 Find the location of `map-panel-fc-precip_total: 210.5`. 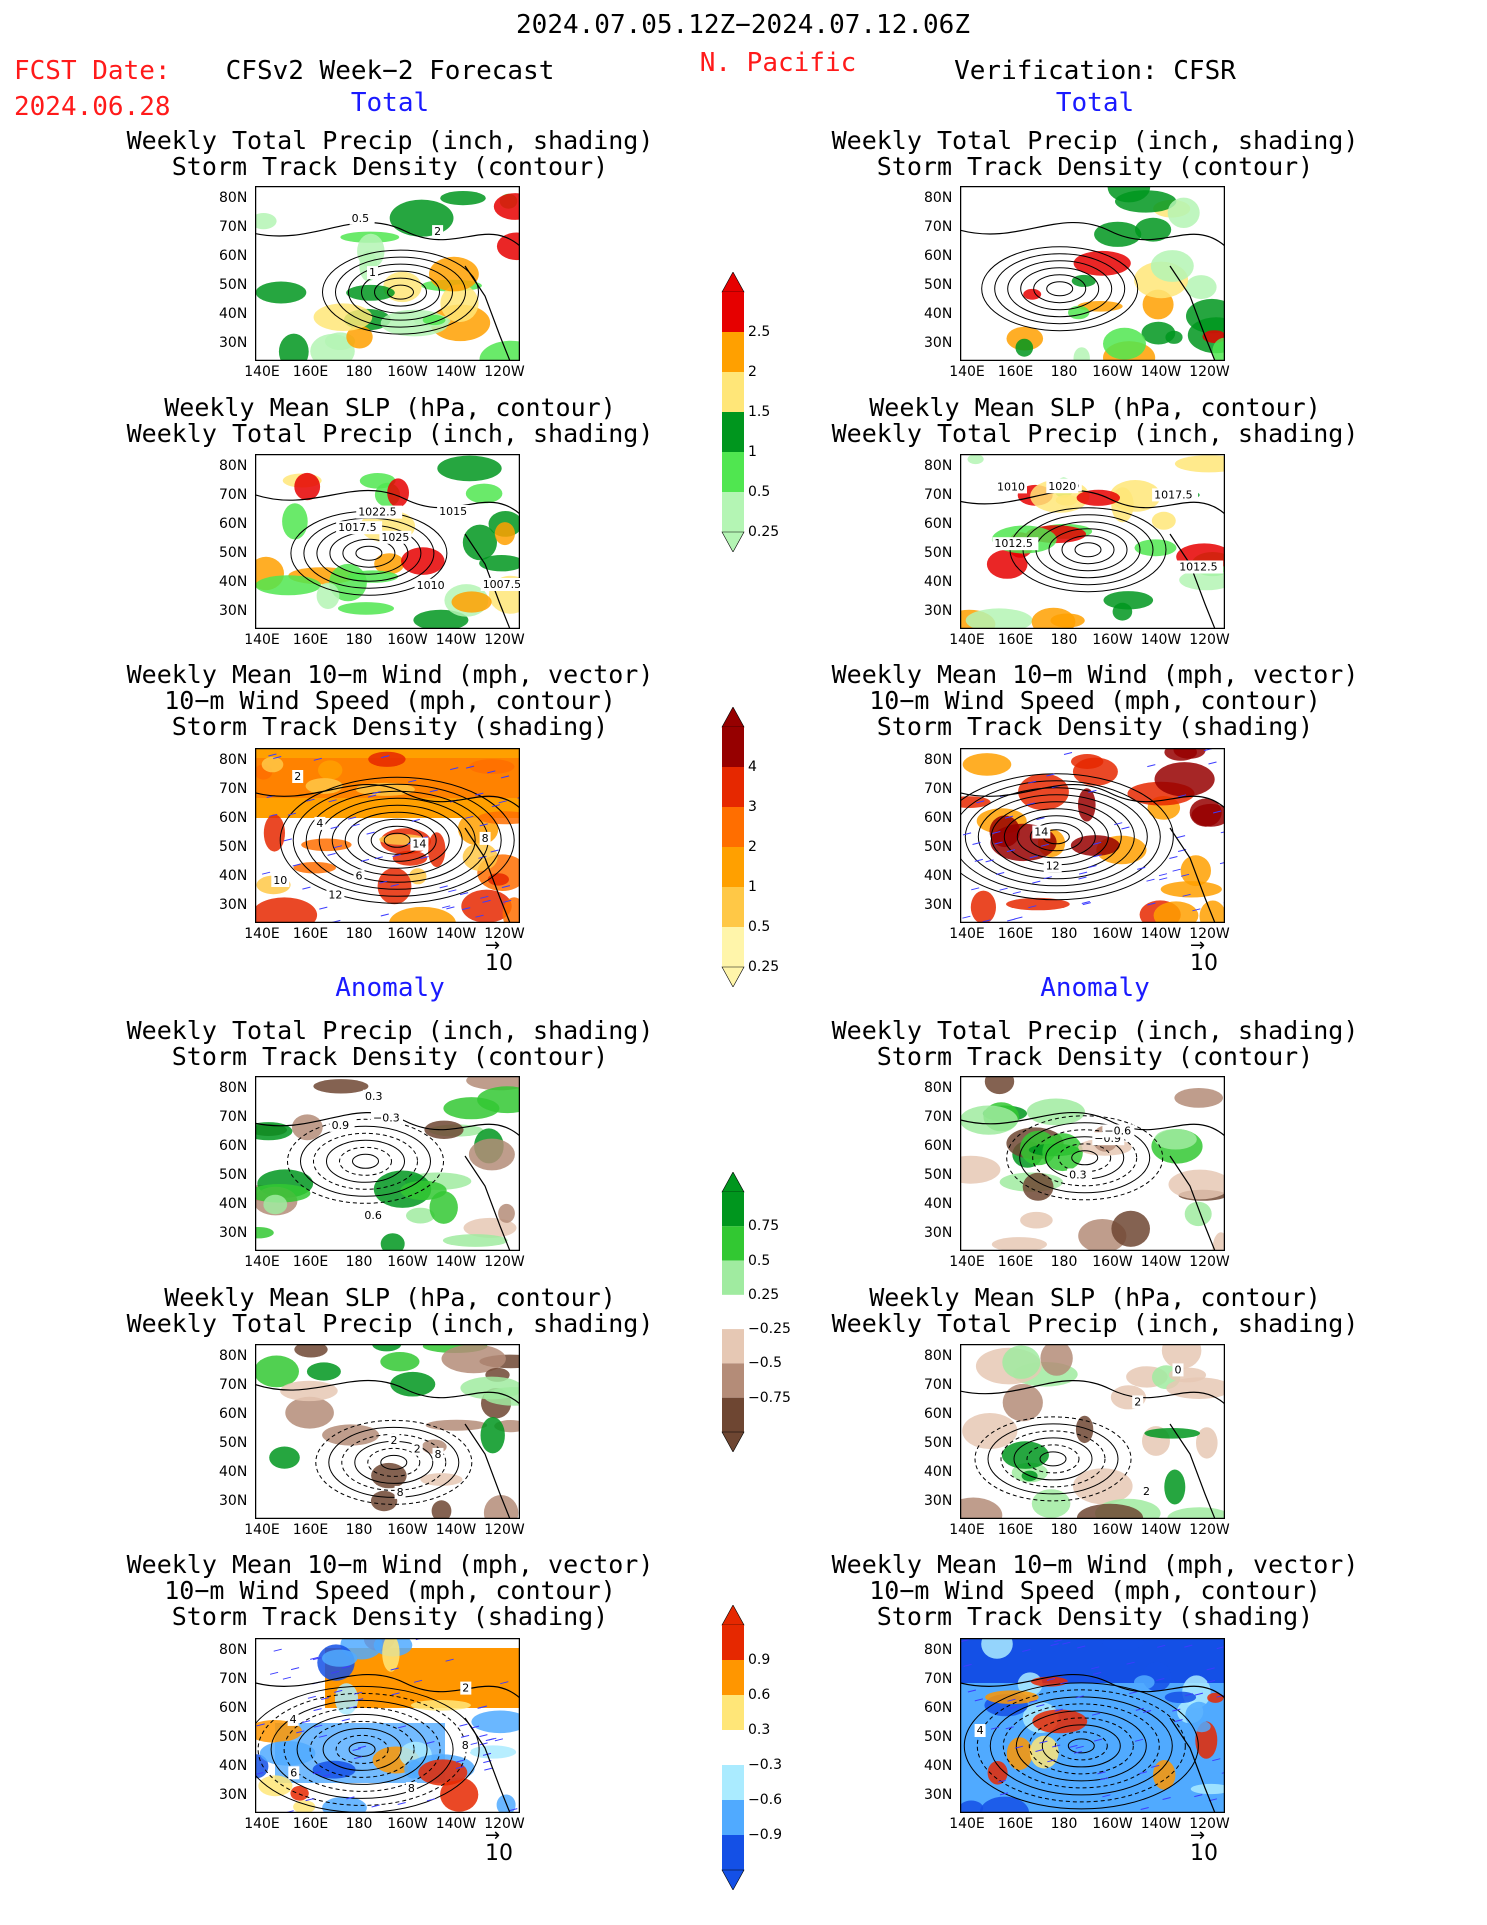

map-panel-fc-precip_total: 210.5 is located at coordinates (387, 273).